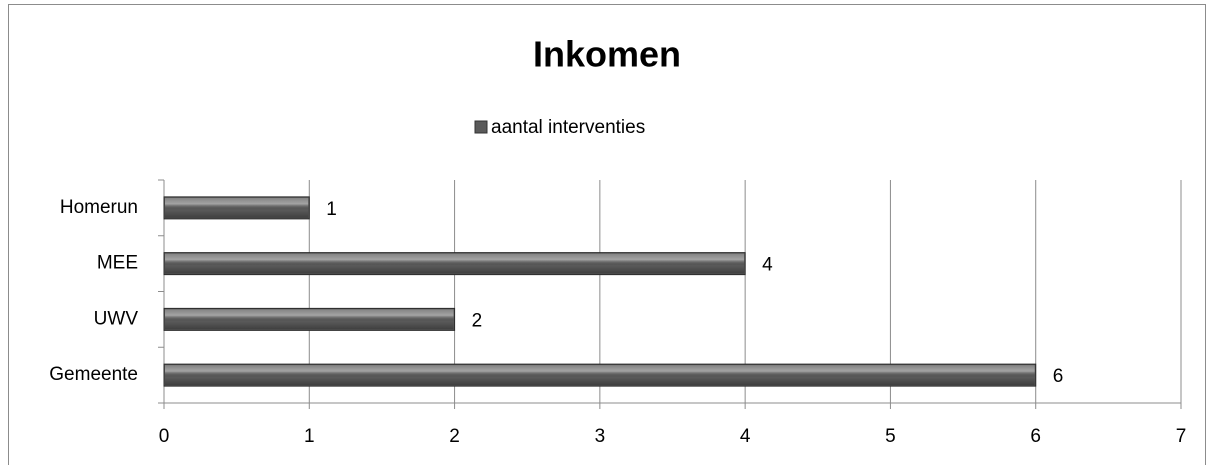 This screenshot has width=1214, height=465. Describe the element at coordinates (568, 127) in the screenshot. I see `legend-label: aantal interventies` at that location.